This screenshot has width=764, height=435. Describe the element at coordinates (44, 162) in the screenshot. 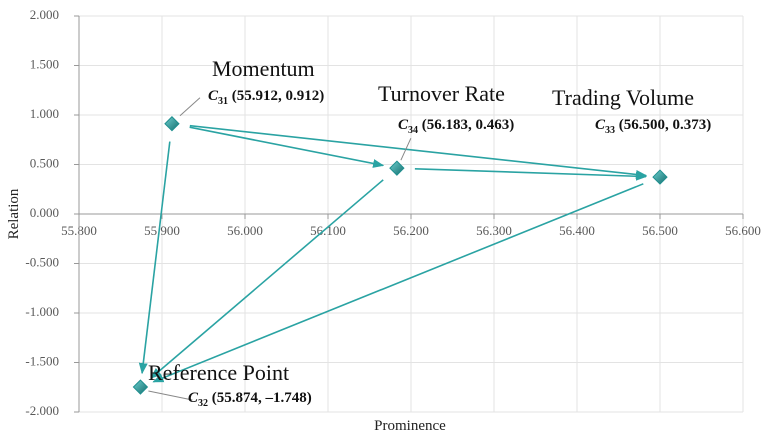

I see `y-tick-label: 0.500` at that location.